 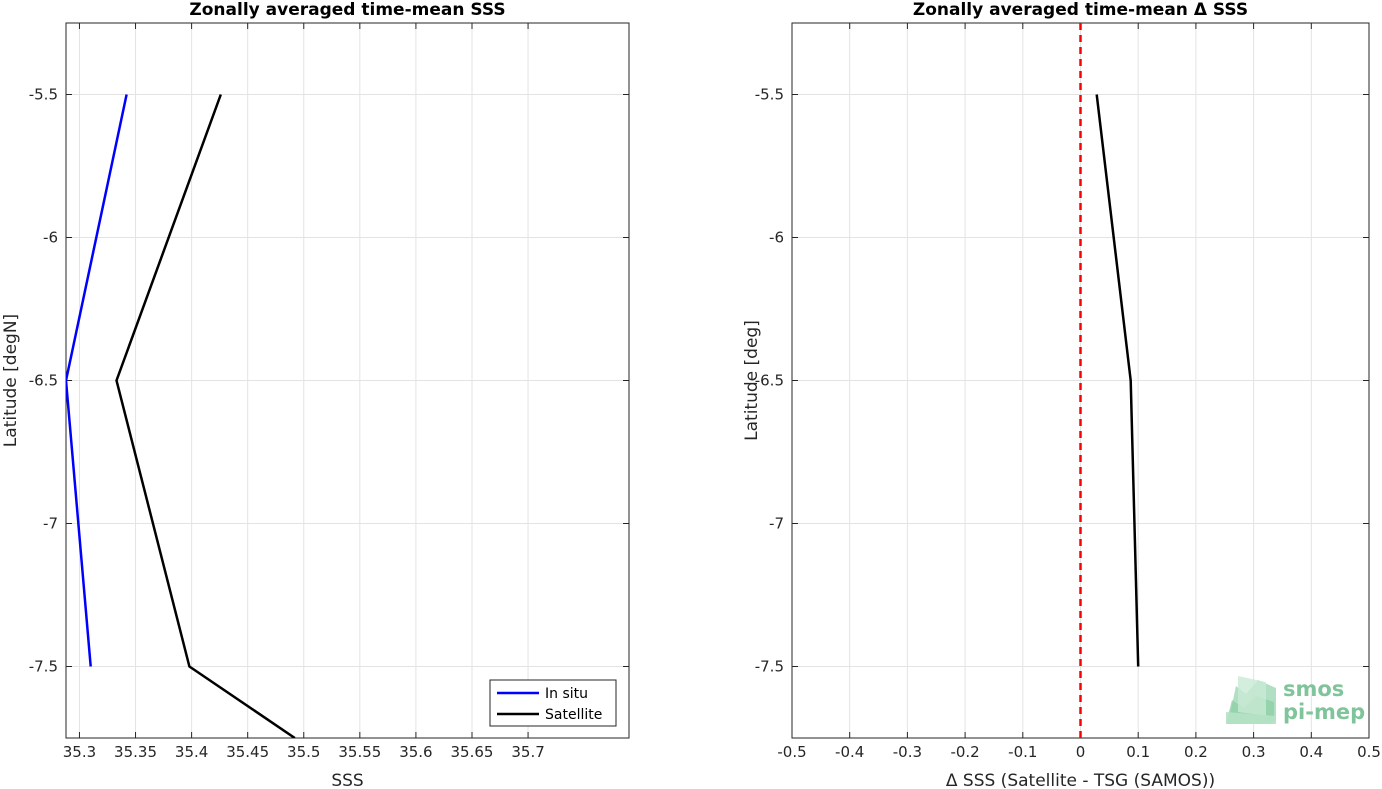 What do you see at coordinates (191, 752) in the screenshot?
I see `x-tick-label: 35.4` at bounding box center [191, 752].